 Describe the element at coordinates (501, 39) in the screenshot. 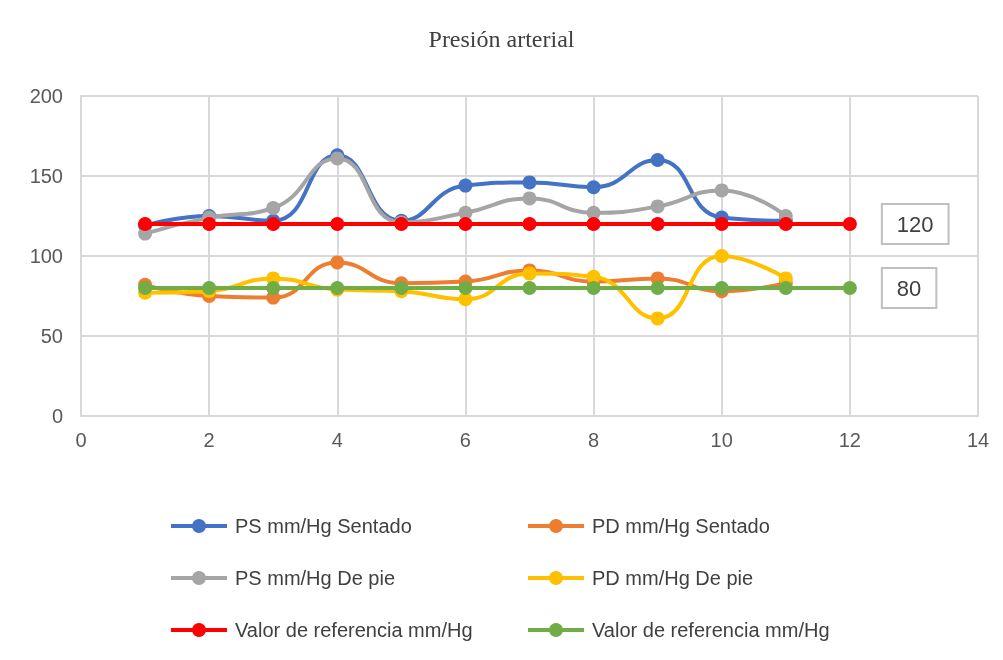

I see `chart-title: Presión arterial` at that location.